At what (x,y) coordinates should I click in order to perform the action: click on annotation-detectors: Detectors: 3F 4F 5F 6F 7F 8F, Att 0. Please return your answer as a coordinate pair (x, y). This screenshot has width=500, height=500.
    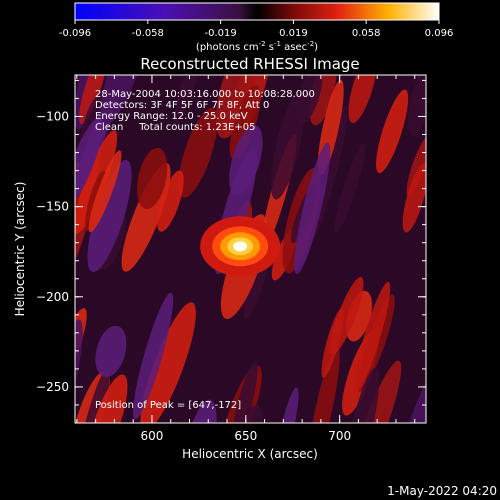
    Looking at the image, I should click on (182, 105).